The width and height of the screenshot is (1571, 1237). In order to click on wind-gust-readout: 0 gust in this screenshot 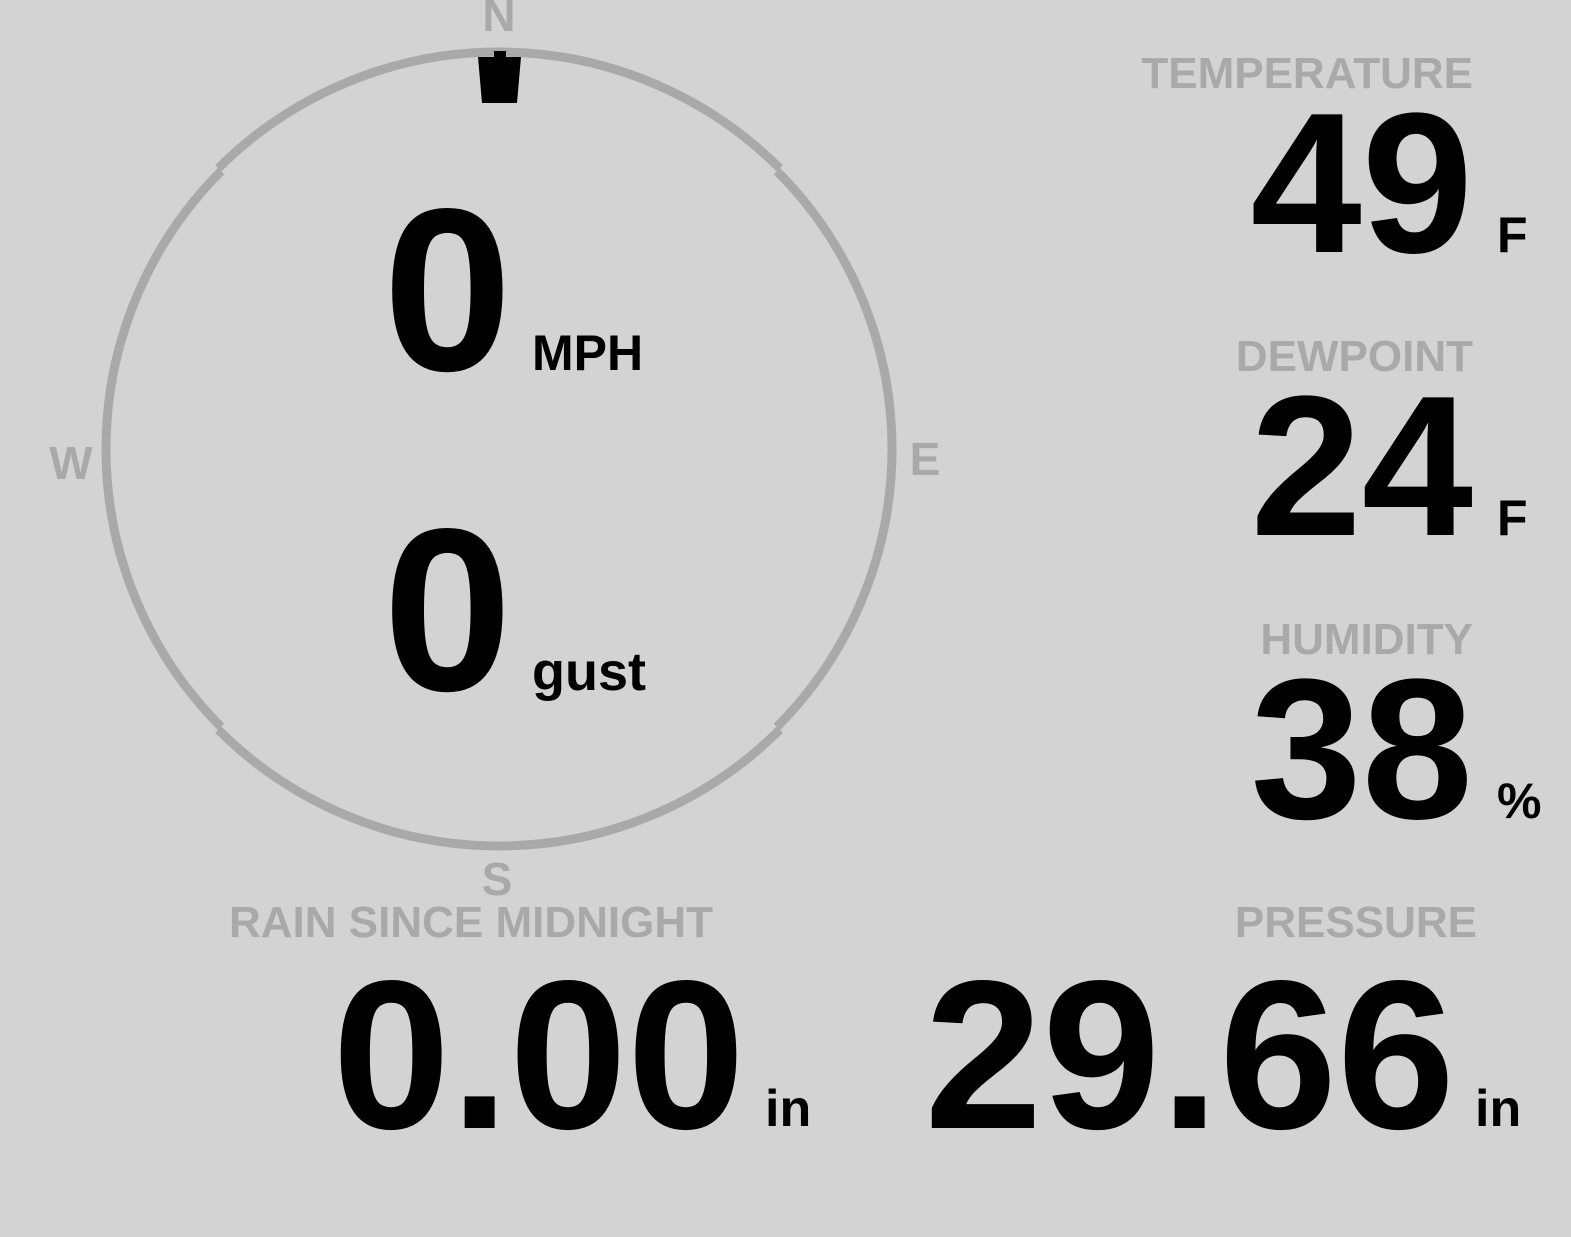, I will do `click(514, 611)`.